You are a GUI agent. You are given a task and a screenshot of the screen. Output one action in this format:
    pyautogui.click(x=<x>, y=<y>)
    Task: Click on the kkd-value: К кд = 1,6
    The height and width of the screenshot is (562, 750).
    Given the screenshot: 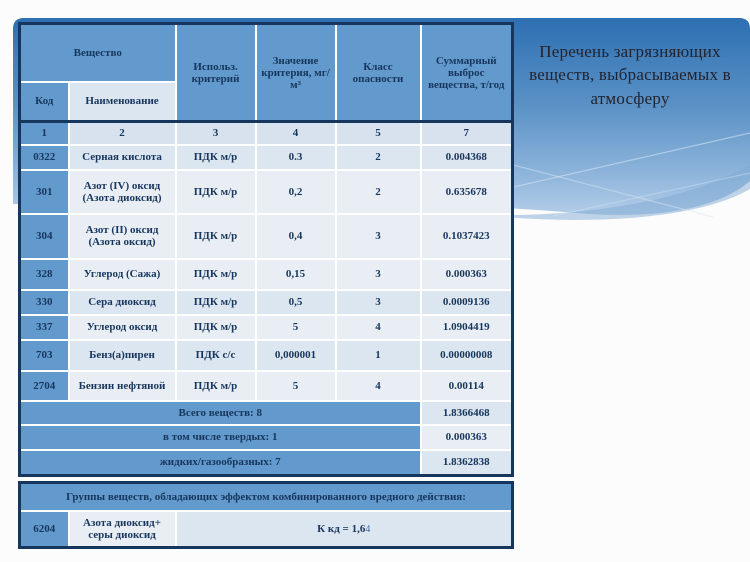 What is the action you would take?
    pyautogui.click(x=341, y=528)
    